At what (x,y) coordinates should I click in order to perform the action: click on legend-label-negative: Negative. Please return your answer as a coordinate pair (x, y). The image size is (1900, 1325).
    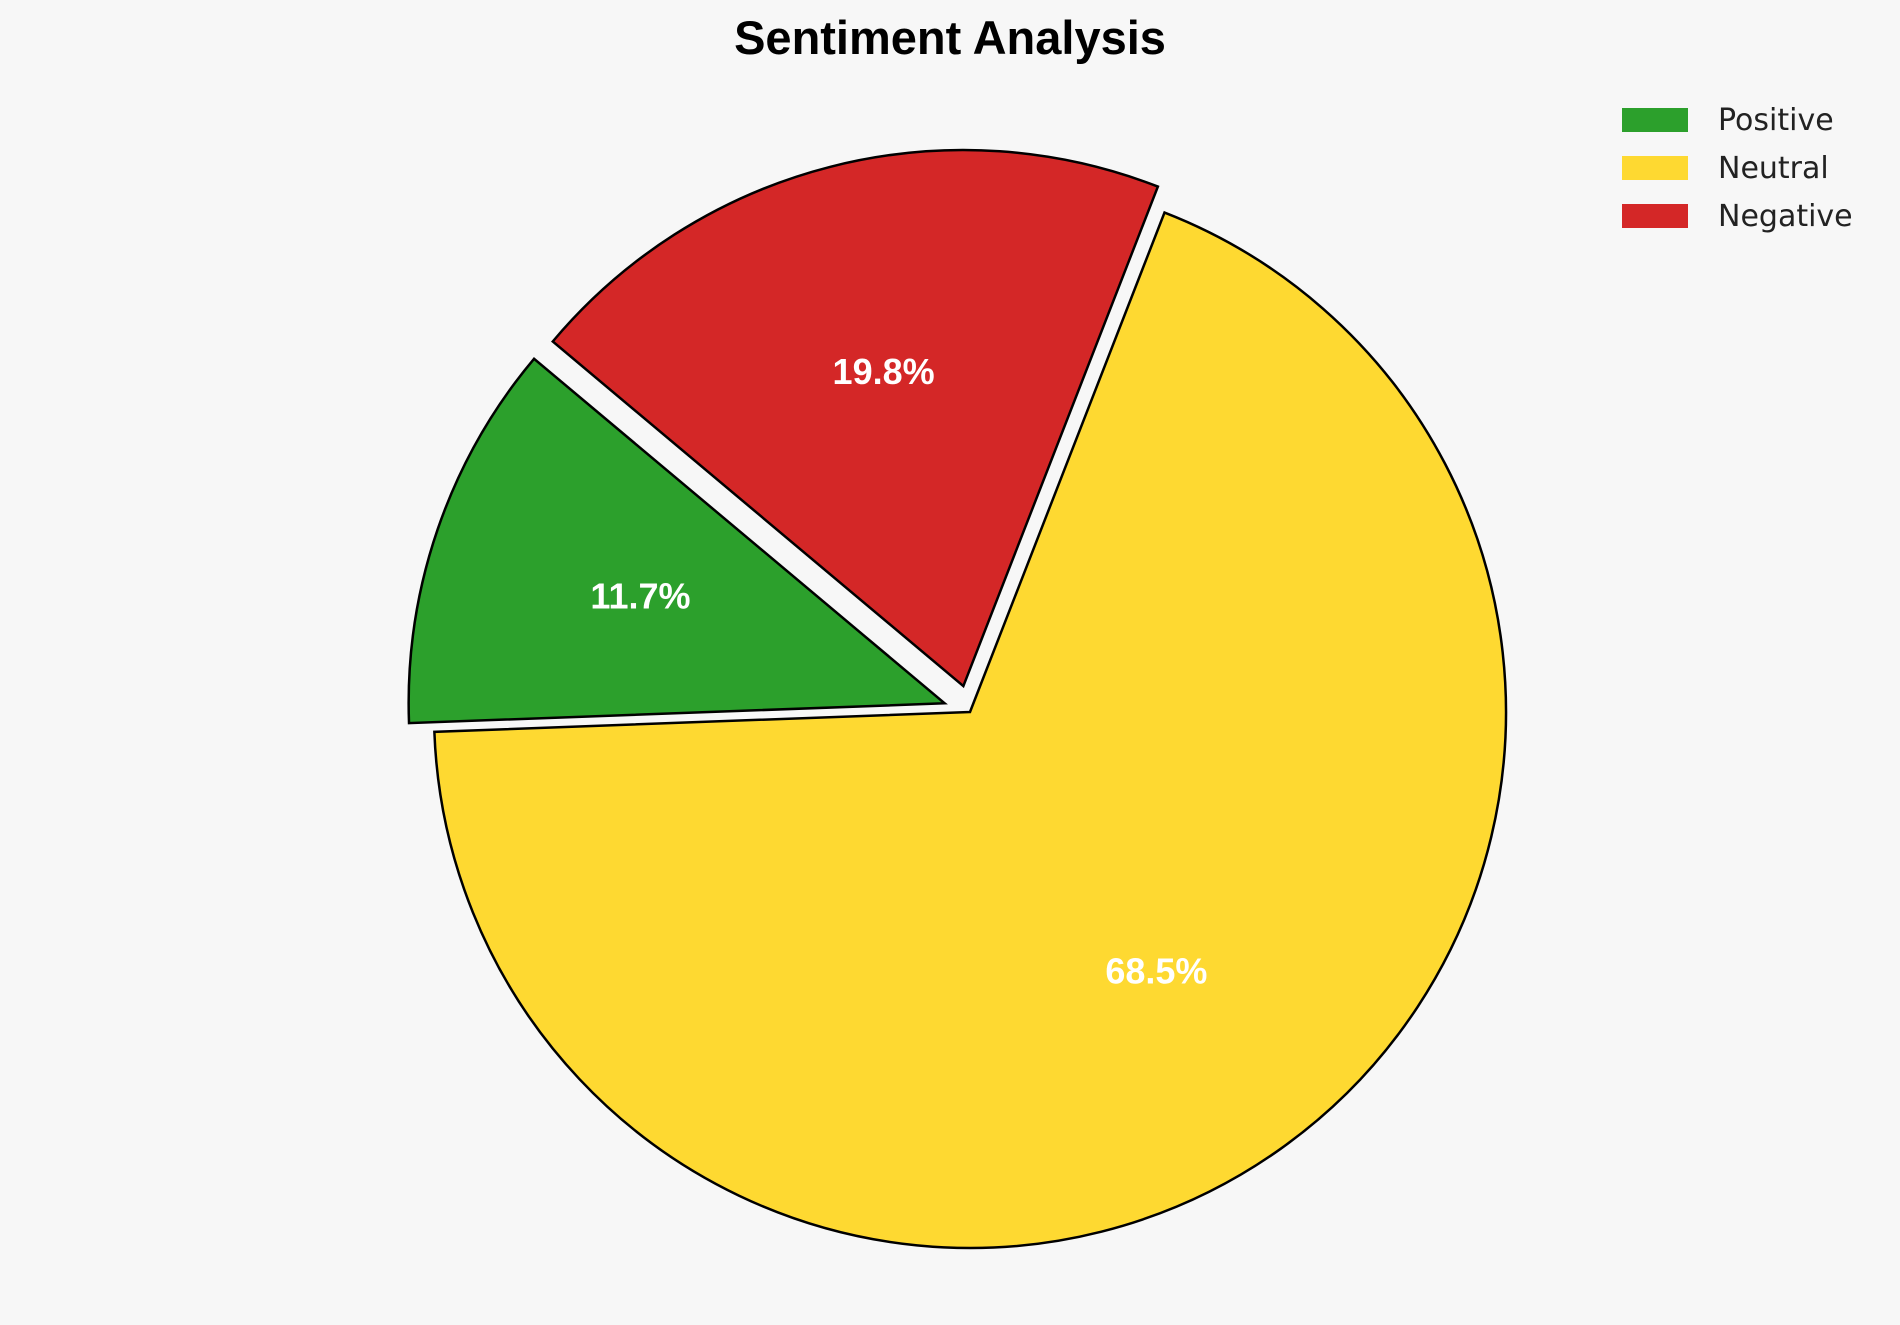
    Looking at the image, I should click on (1785, 216).